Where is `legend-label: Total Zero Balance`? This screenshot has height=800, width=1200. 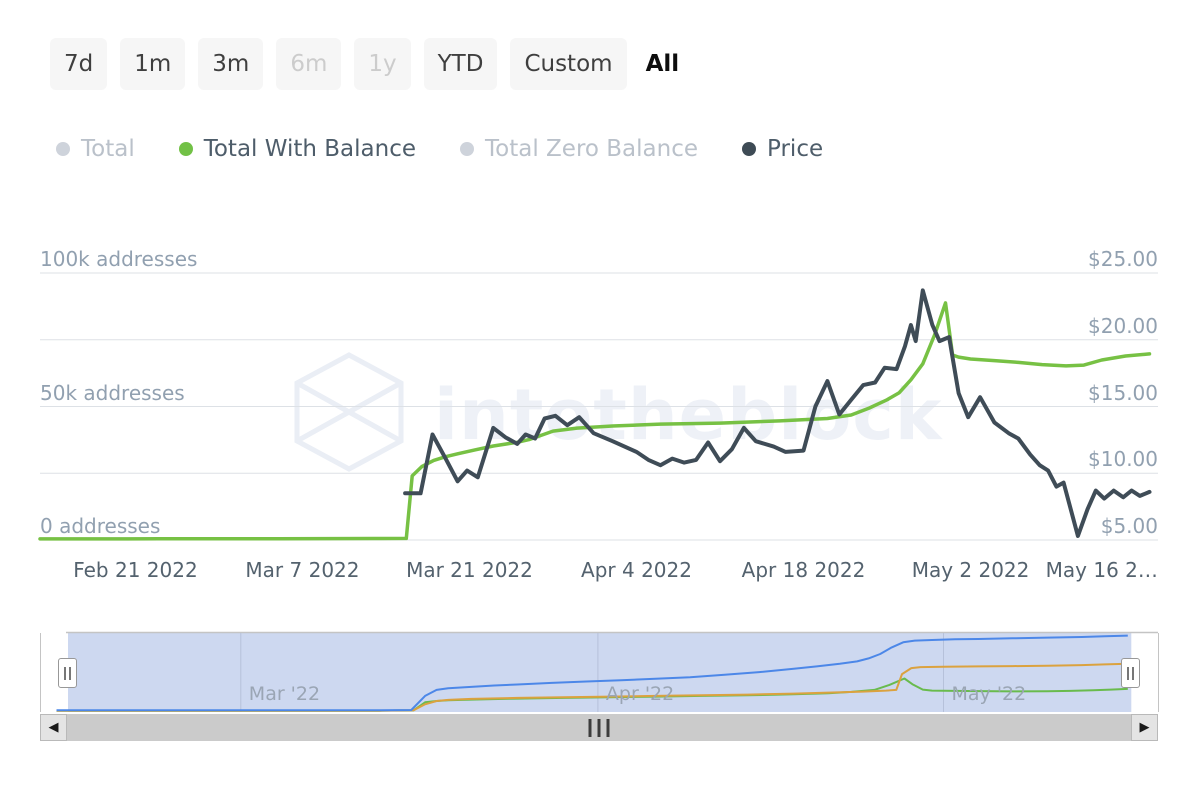 legend-label: Total Zero Balance is located at coordinates (592, 149).